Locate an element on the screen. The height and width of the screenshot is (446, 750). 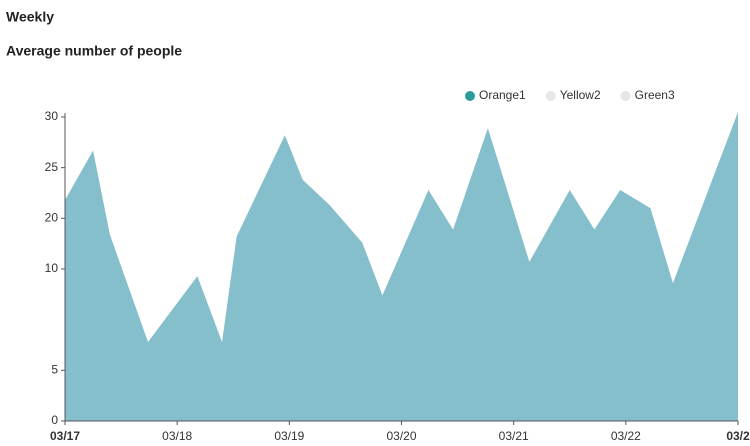
legend-label: Orange1 is located at coordinates (502, 95).